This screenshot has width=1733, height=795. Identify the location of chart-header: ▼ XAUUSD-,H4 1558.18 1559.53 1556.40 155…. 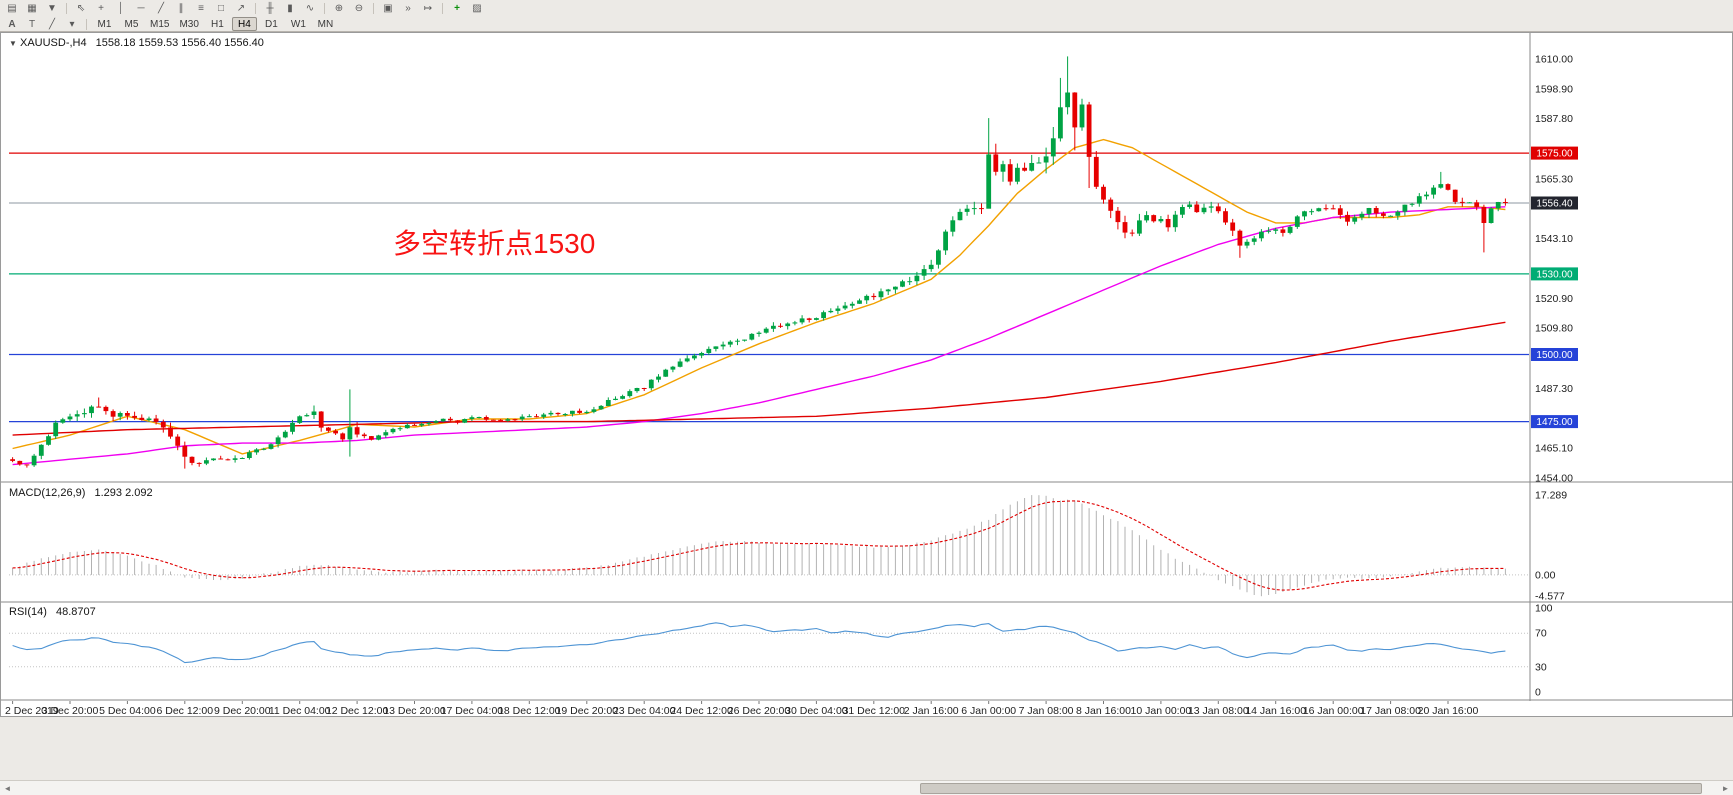
(136, 43).